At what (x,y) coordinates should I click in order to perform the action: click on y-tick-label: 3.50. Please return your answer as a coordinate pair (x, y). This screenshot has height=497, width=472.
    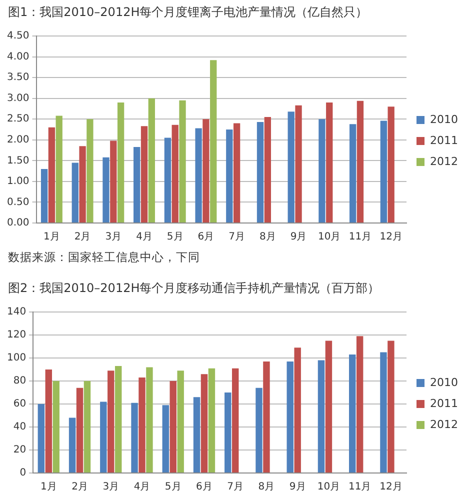
    Looking at the image, I should click on (18, 78).